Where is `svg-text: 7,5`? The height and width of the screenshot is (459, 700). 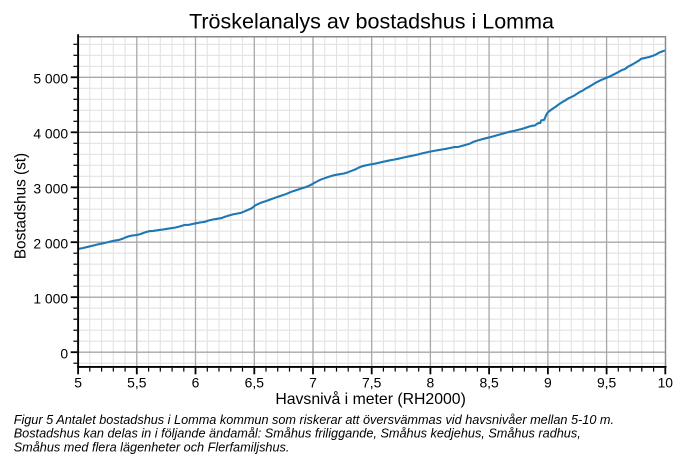
svg-text: 7,5 is located at coordinates (372, 383).